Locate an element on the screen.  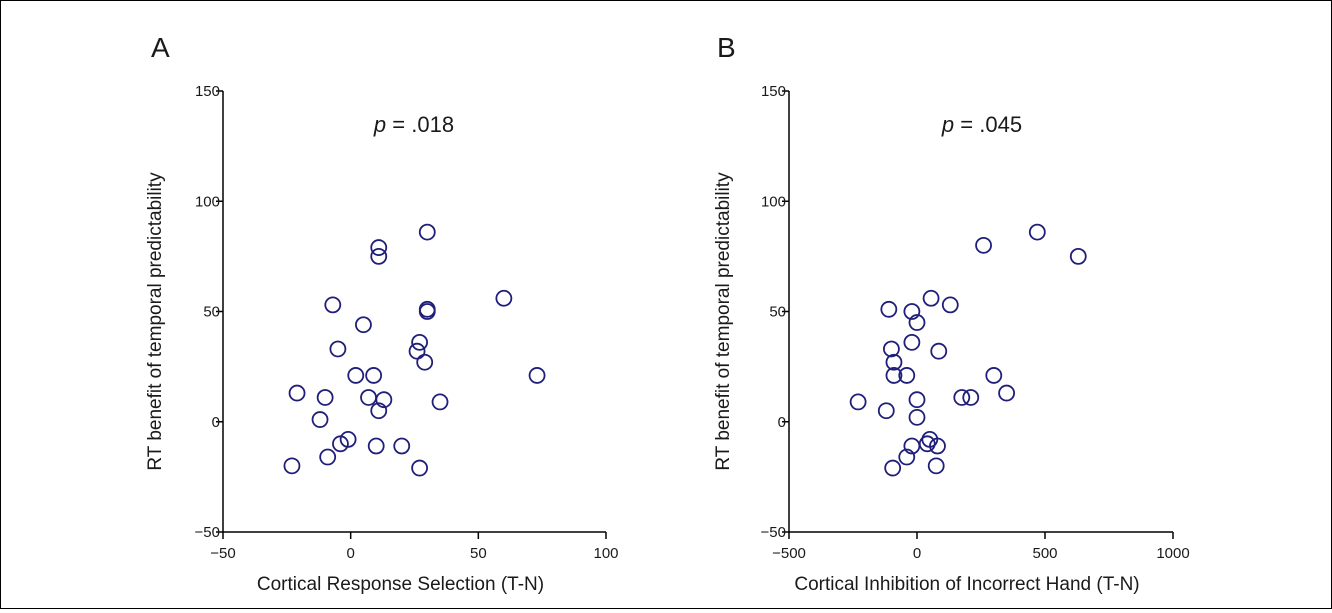
panel-a-p-value: p = .018 is located at coordinates (413, 124).